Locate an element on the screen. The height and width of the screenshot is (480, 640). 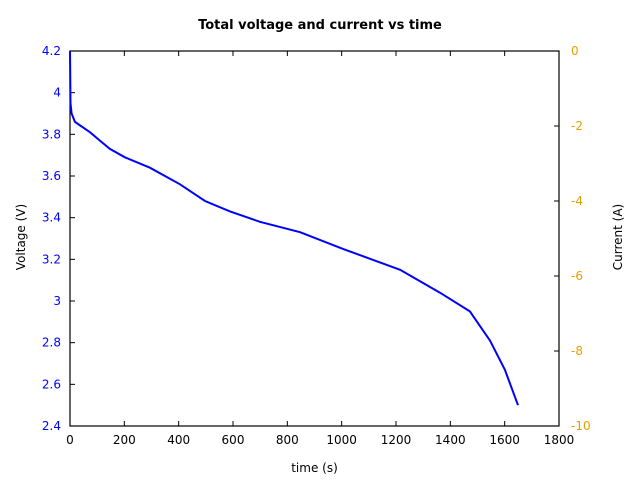
y2-axis-label: Current (A) is located at coordinates (618, 237).